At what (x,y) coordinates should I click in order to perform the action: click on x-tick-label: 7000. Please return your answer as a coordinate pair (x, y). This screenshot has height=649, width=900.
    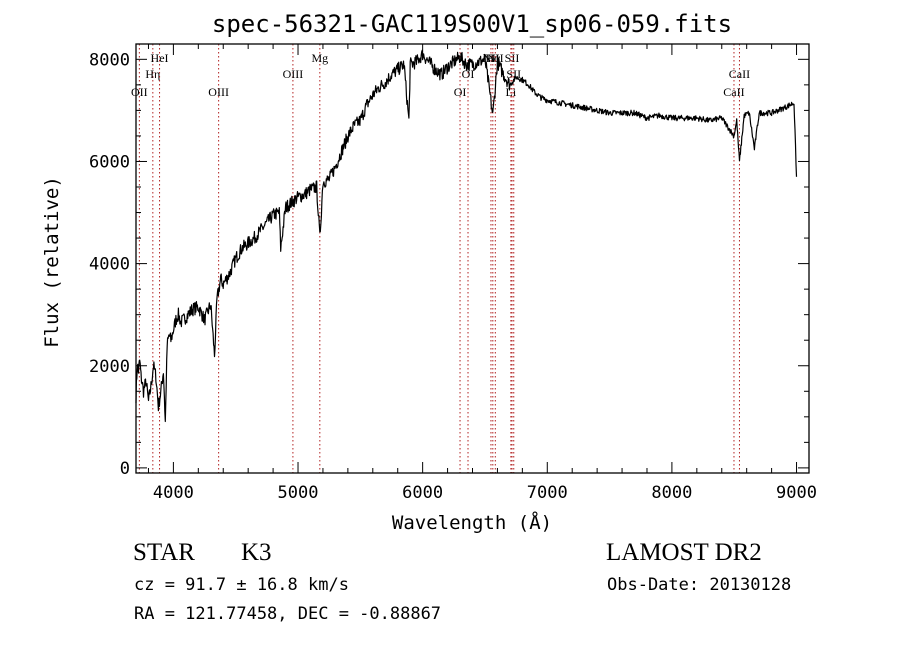
    Looking at the image, I should click on (547, 493).